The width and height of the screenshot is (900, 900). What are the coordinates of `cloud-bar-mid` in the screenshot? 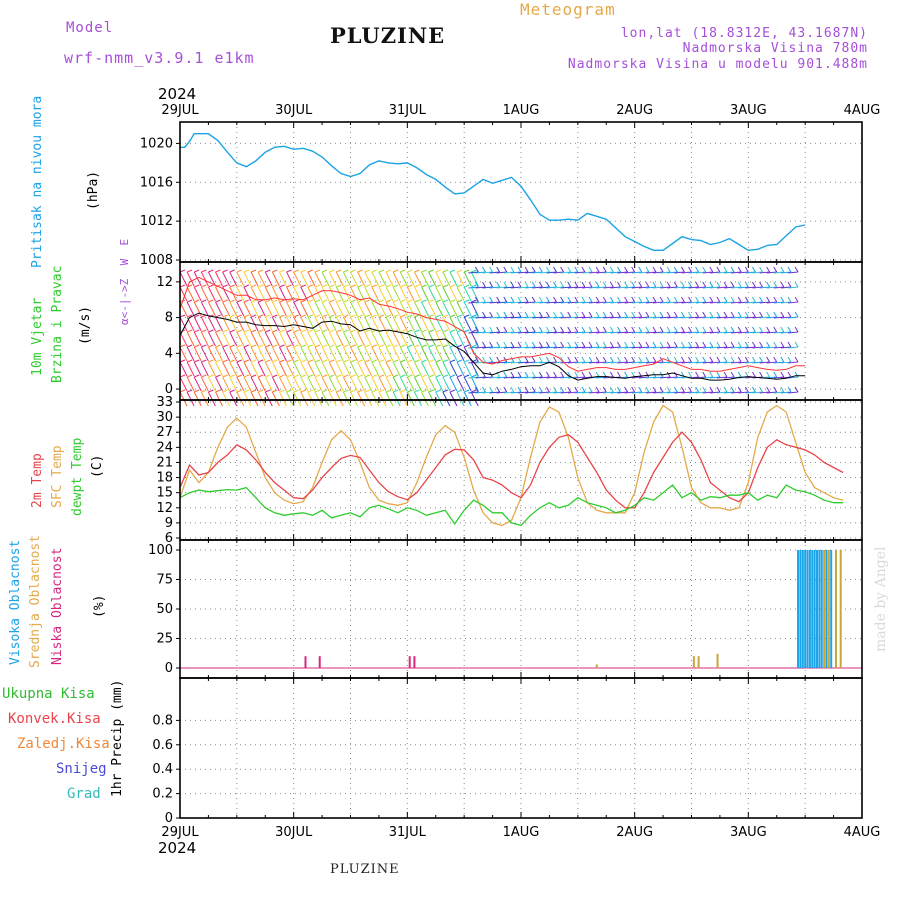 It's located at (835, 609).